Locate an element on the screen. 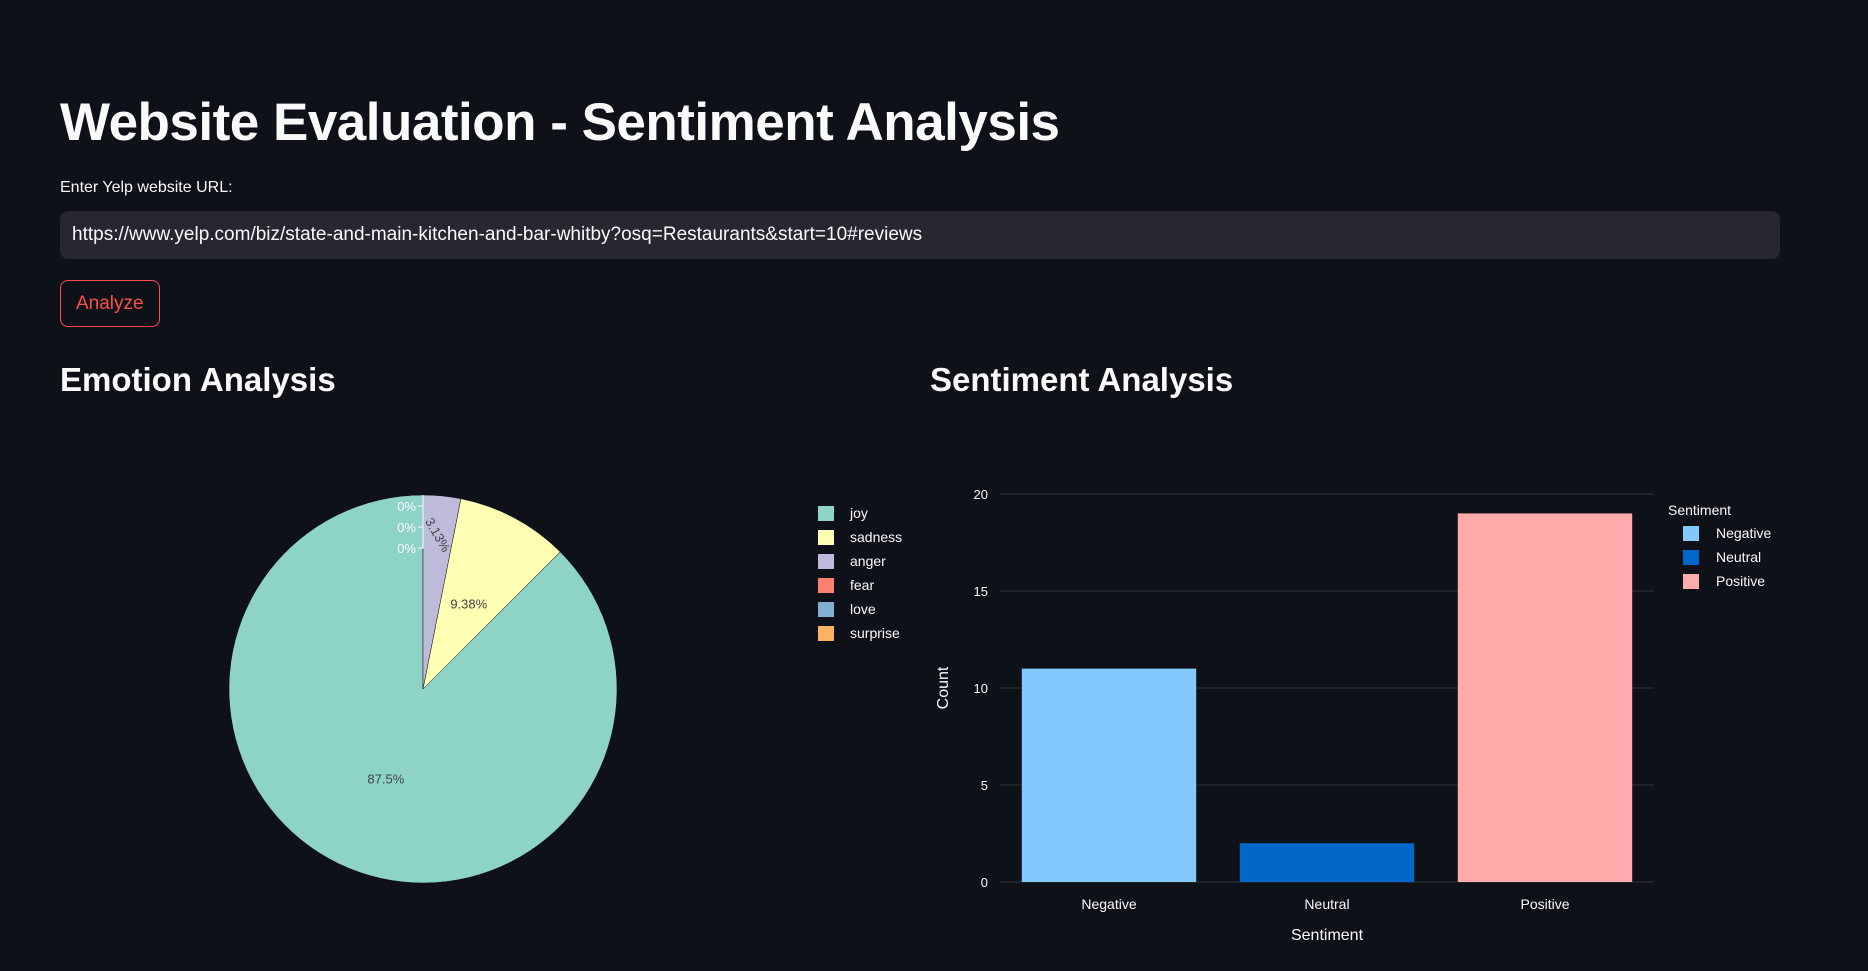 The image size is (1868, 971). url-input is located at coordinates (920, 235).